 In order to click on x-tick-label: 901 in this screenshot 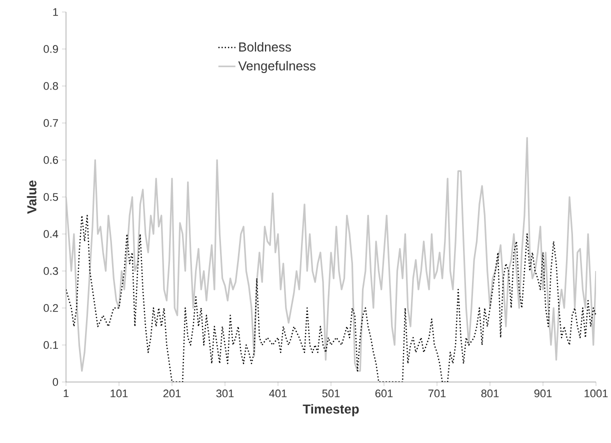, I will do `click(543, 394)`.